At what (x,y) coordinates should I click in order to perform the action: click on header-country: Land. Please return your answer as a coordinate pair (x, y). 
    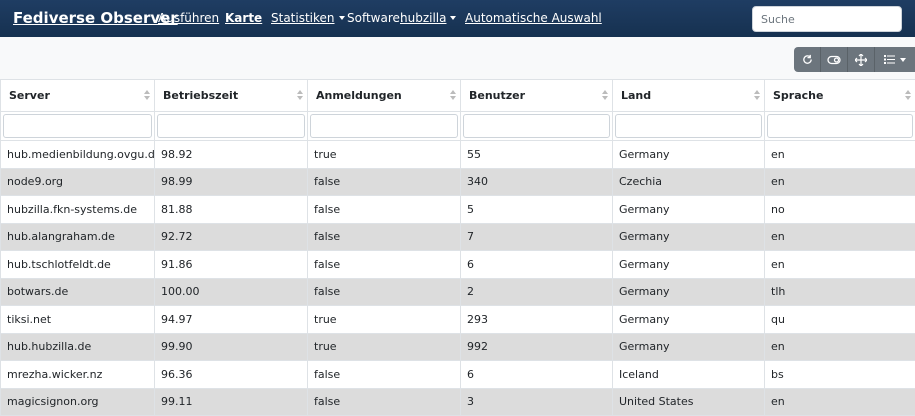
    Looking at the image, I should click on (689, 96).